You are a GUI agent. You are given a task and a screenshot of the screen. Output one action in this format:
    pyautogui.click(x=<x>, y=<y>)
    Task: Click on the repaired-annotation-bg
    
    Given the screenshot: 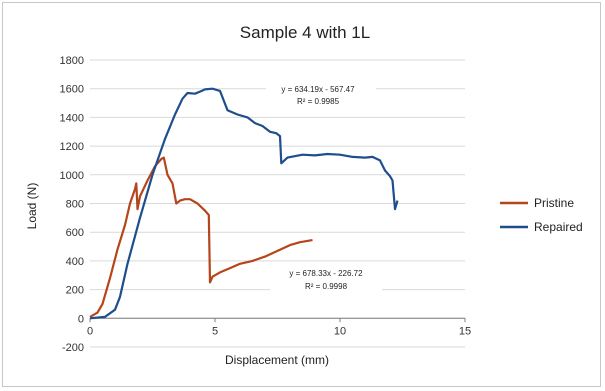 What is the action you would take?
    pyautogui.click(x=321, y=95)
    